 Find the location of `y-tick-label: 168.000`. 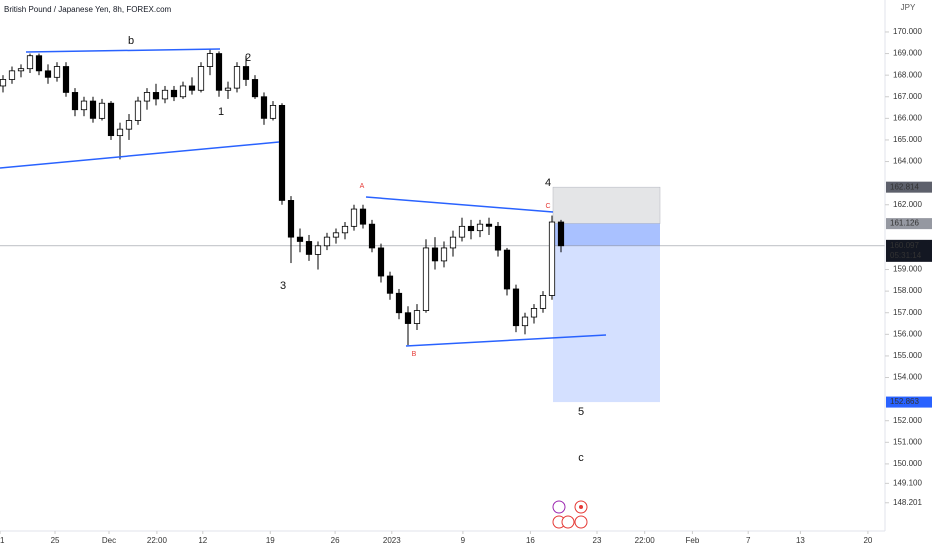

y-tick-label: 168.000 is located at coordinates (907, 74).